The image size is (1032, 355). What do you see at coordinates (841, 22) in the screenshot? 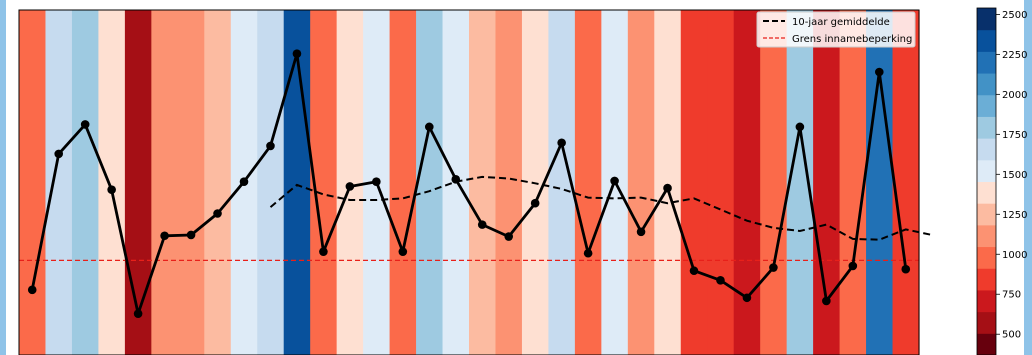
I see `legend-label-average: 10-jaar gemiddelde` at bounding box center [841, 22].